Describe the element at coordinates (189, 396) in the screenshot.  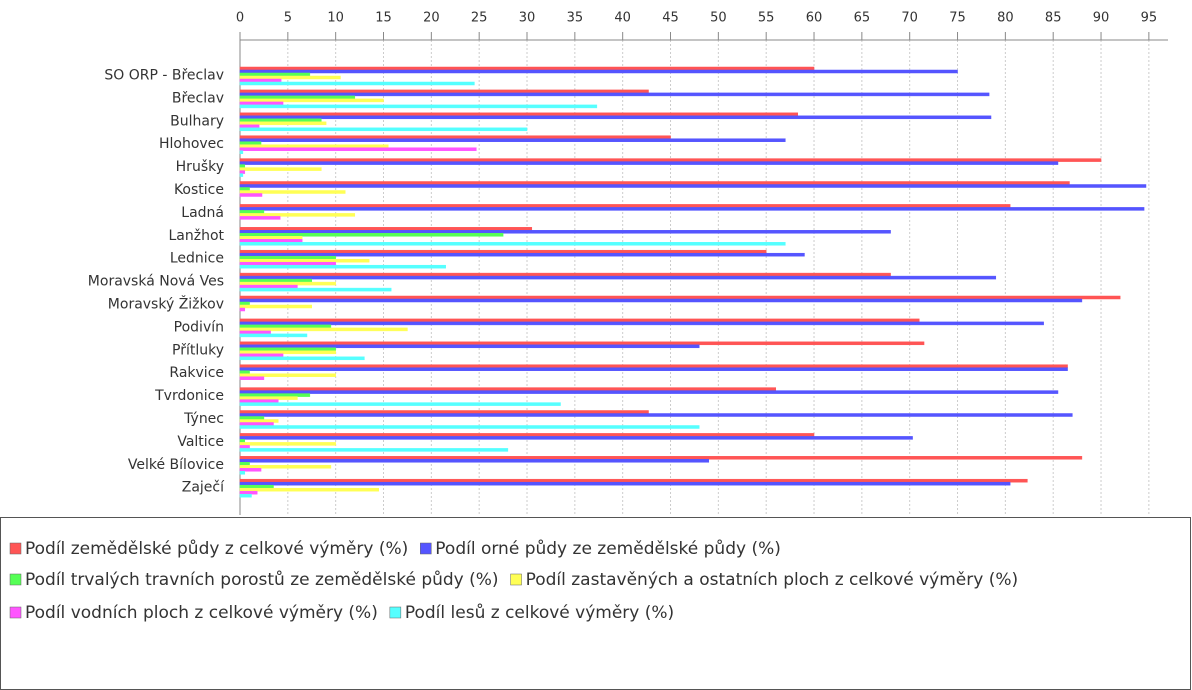
I see `y-tick-label: Tvrdonice` at that location.